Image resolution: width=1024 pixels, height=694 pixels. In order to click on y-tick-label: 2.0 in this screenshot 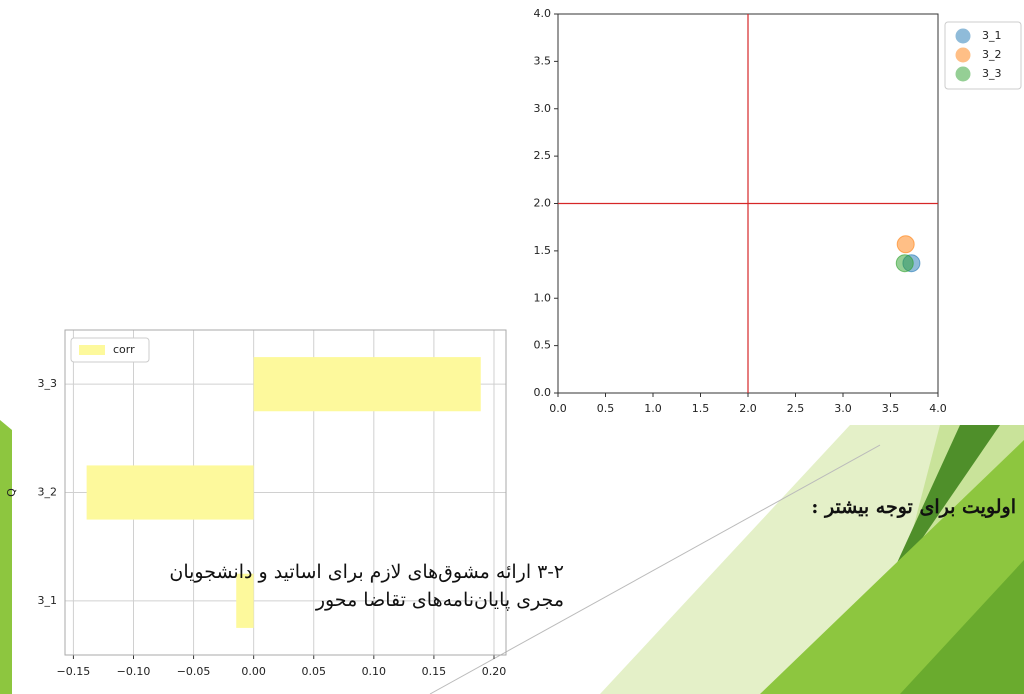, I will do `click(543, 203)`.